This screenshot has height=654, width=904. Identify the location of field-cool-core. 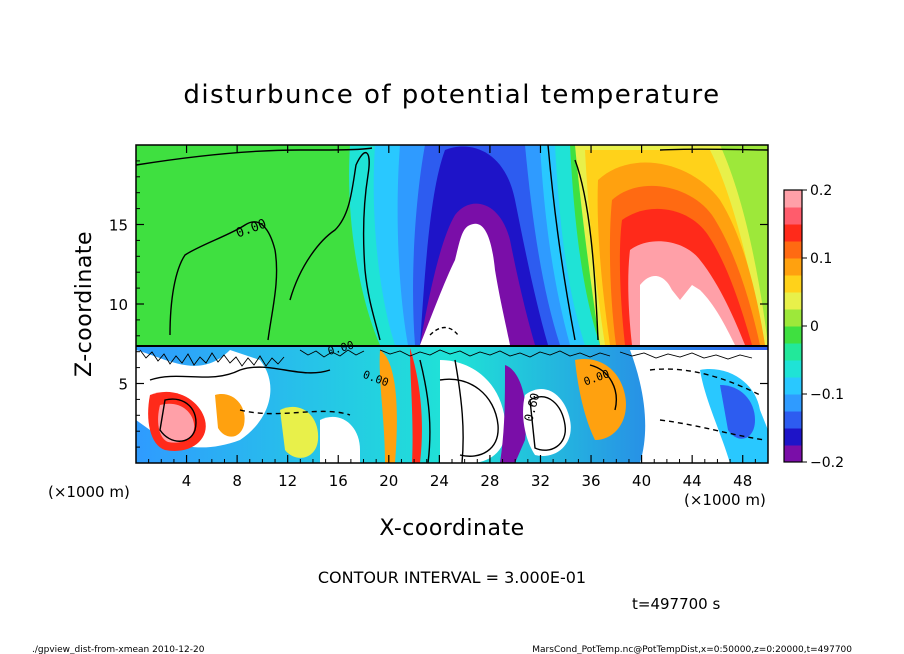
(465, 284).